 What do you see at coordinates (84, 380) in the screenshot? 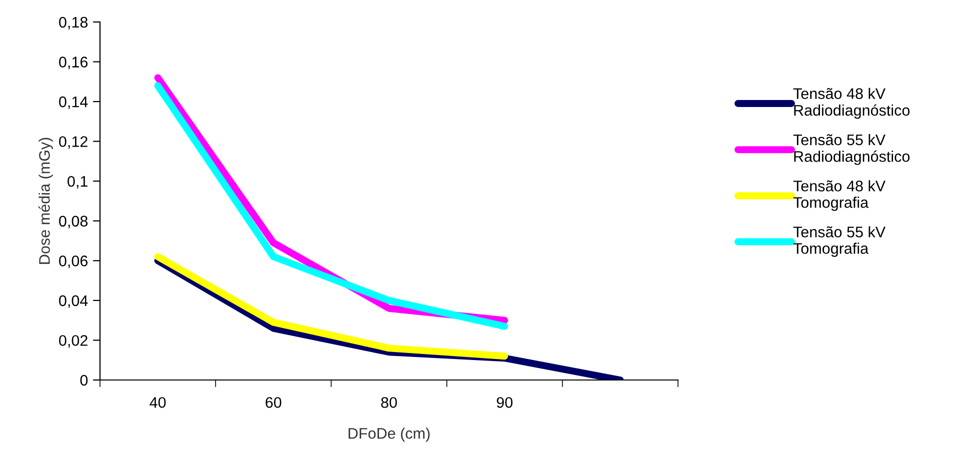
I see `y-tick-label: 0` at bounding box center [84, 380].